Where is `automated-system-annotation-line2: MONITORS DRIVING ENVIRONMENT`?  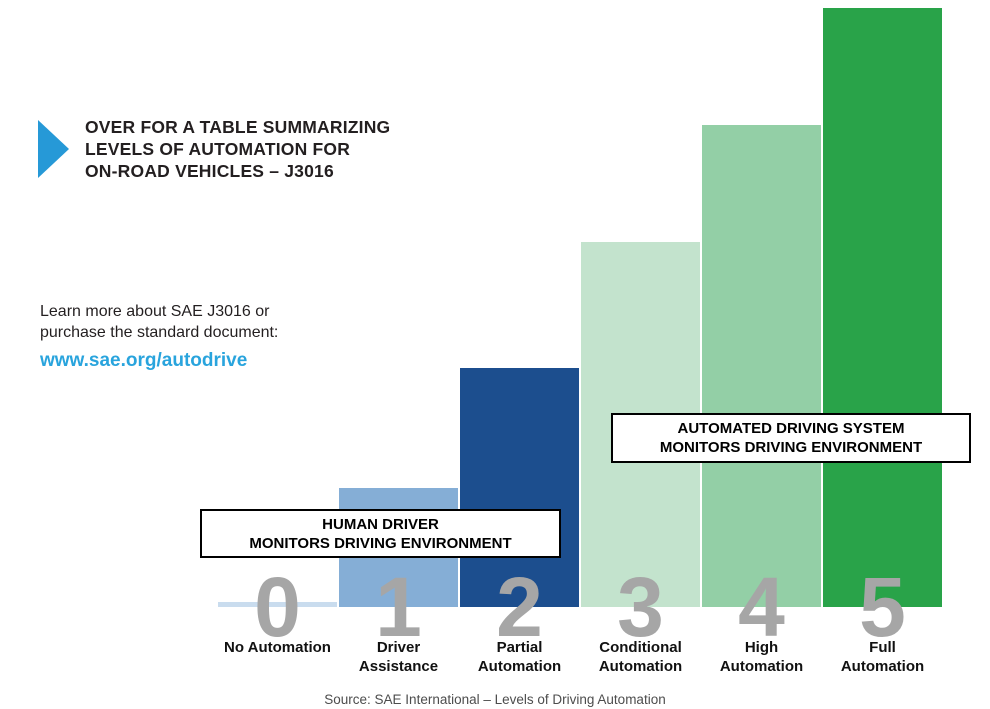
automated-system-annotation-line2: MONITORS DRIVING ENVIRONMENT is located at coordinates (791, 447).